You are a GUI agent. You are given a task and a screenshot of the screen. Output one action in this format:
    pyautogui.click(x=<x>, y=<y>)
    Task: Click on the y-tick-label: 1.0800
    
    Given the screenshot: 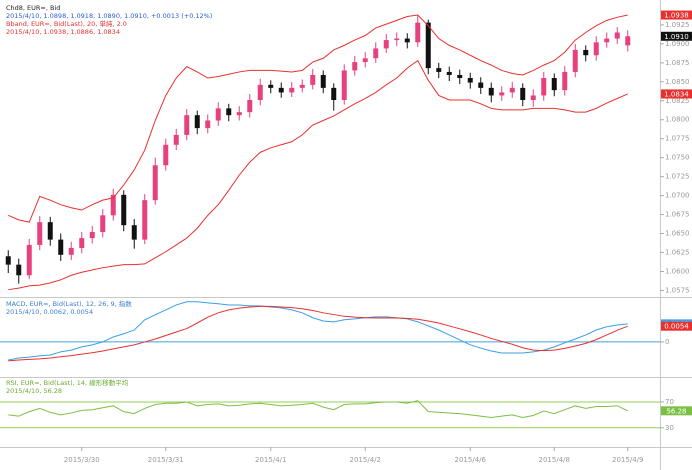 What is the action you would take?
    pyautogui.click(x=677, y=120)
    